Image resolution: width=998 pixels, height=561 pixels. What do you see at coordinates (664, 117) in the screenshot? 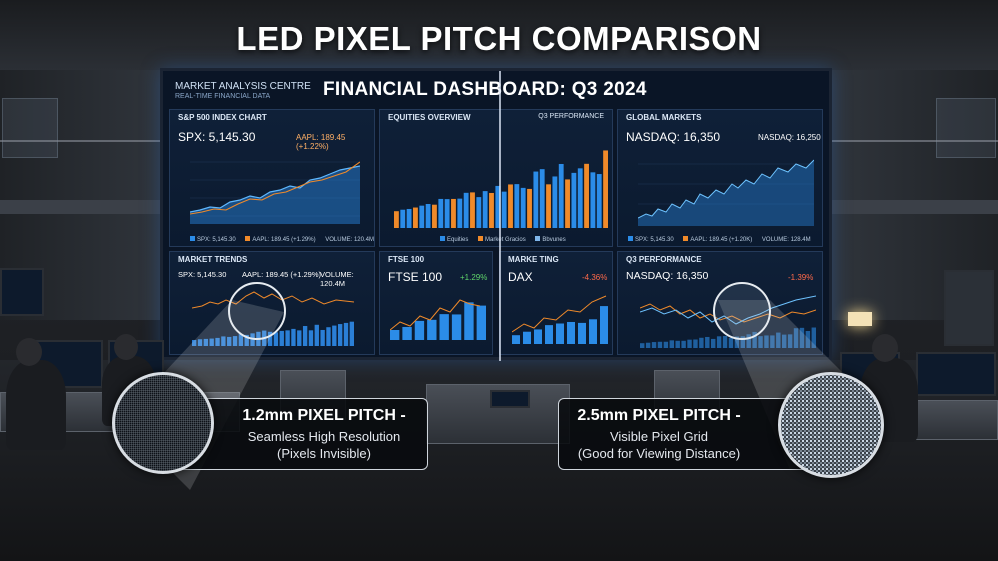
I see `global-title: GLOBAL MARKETS` at bounding box center [664, 117].